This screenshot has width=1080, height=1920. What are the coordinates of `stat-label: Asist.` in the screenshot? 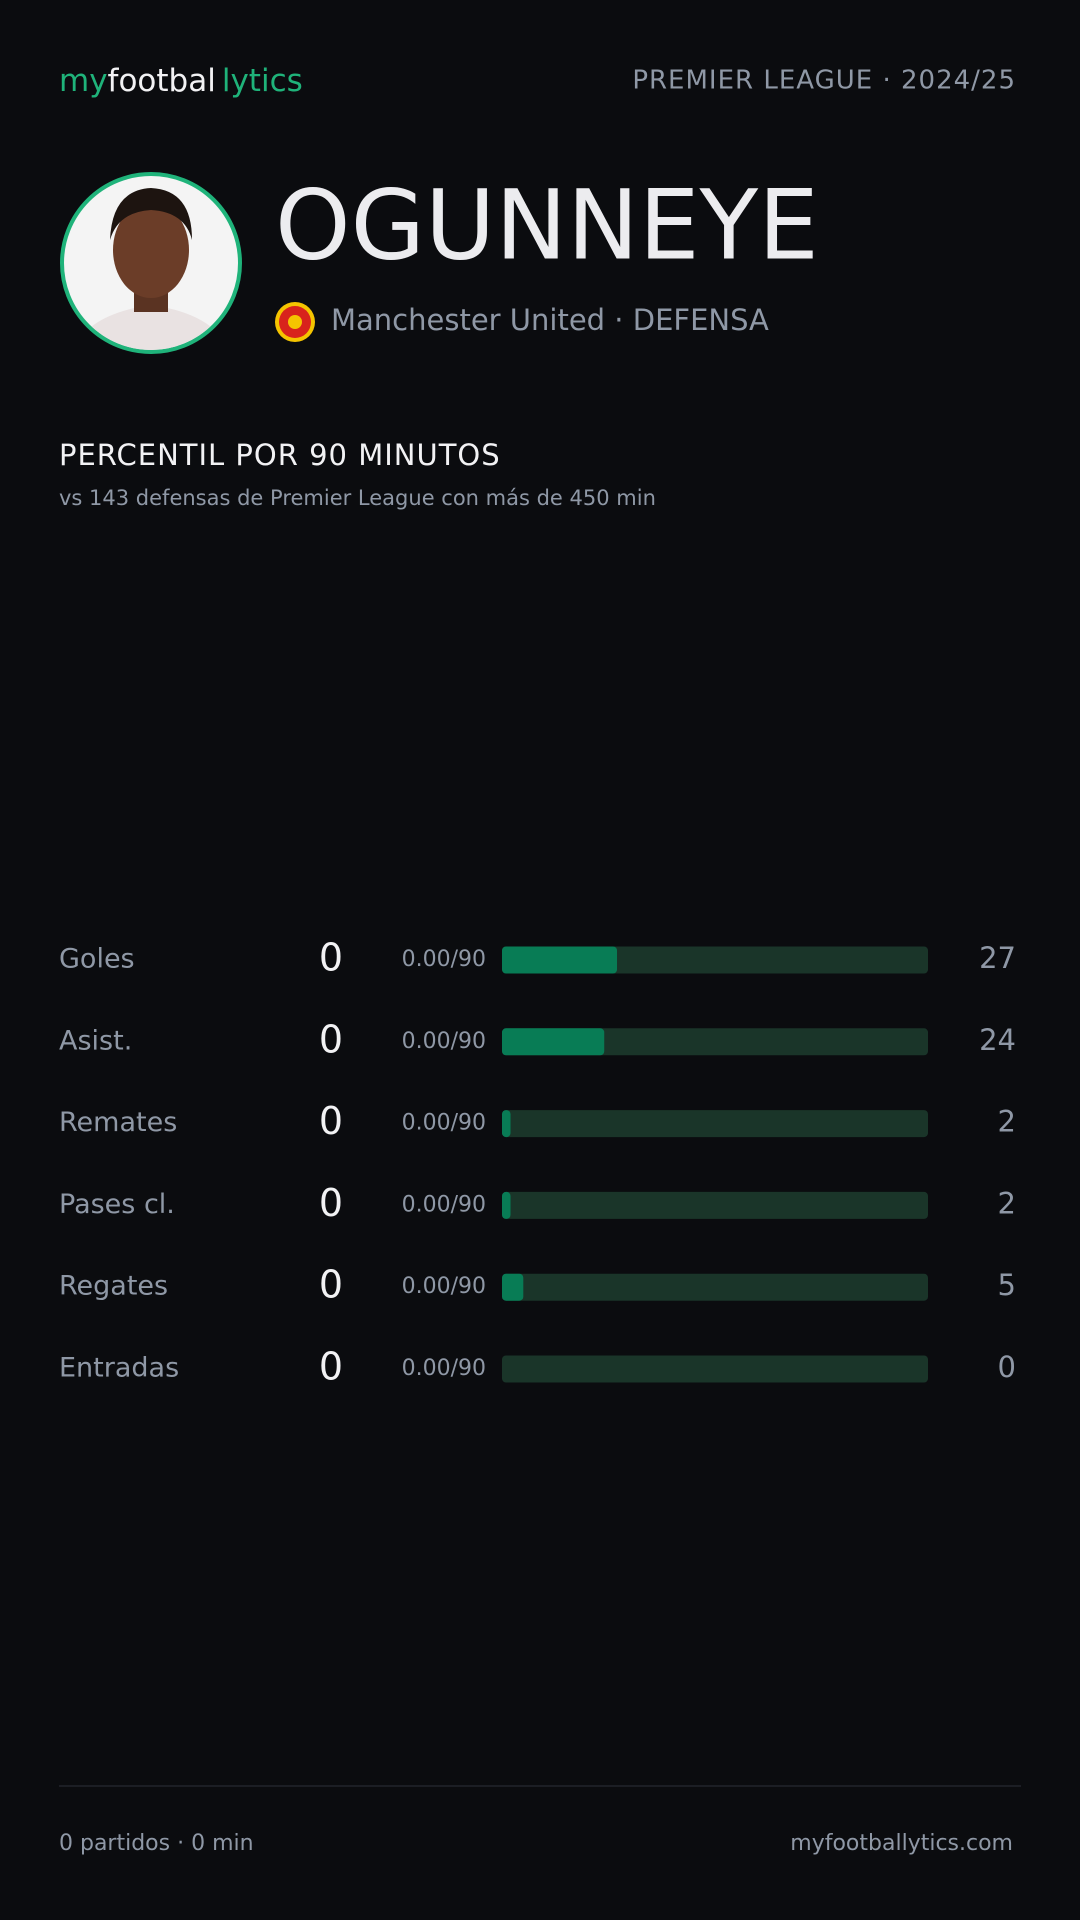 It's located at (95, 1040).